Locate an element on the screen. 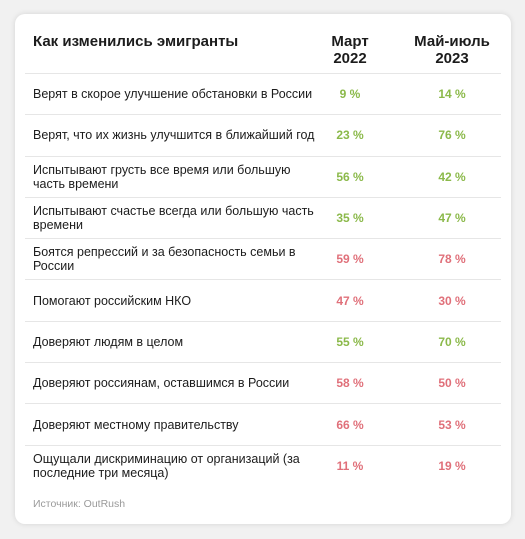 This screenshot has height=539, width=525. value-march-2022: 56 % is located at coordinates (350, 176).